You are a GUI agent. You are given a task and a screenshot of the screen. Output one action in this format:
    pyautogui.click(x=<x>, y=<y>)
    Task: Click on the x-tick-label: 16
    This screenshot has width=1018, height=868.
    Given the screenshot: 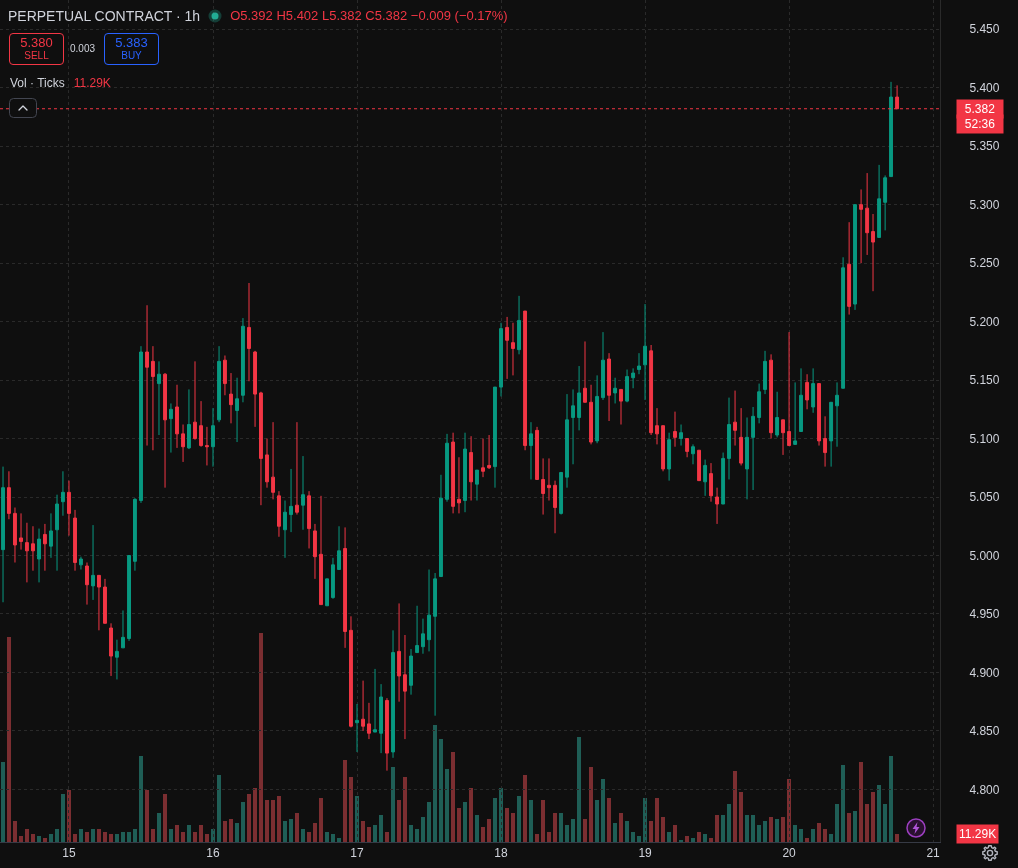 What is the action you would take?
    pyautogui.click(x=213, y=853)
    